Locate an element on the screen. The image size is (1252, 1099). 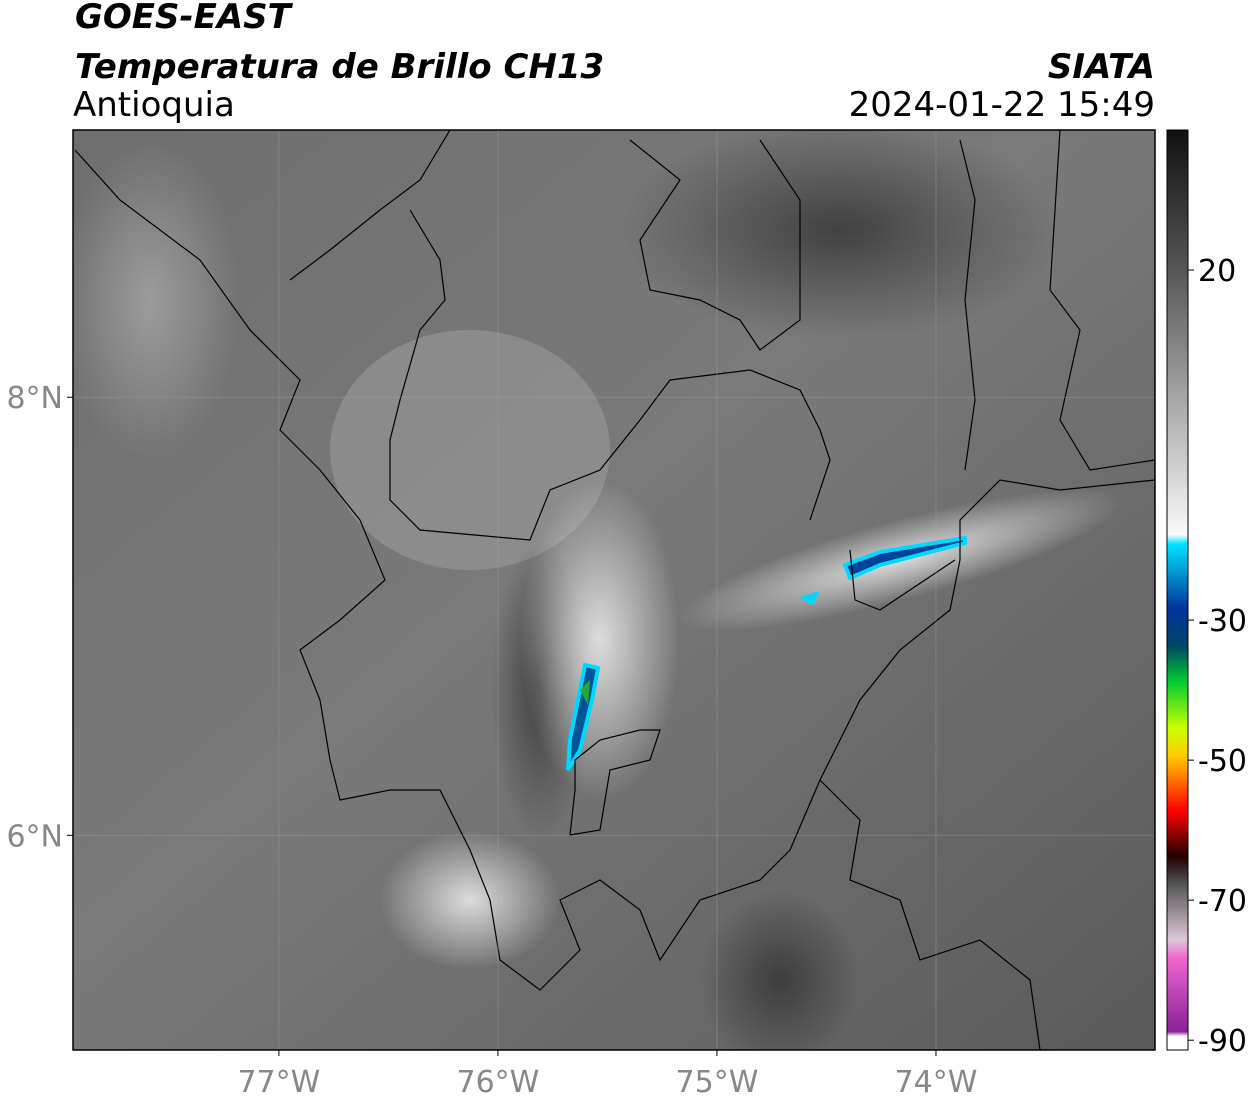
colorbar-tick-label: -70 is located at coordinates (1222, 901).